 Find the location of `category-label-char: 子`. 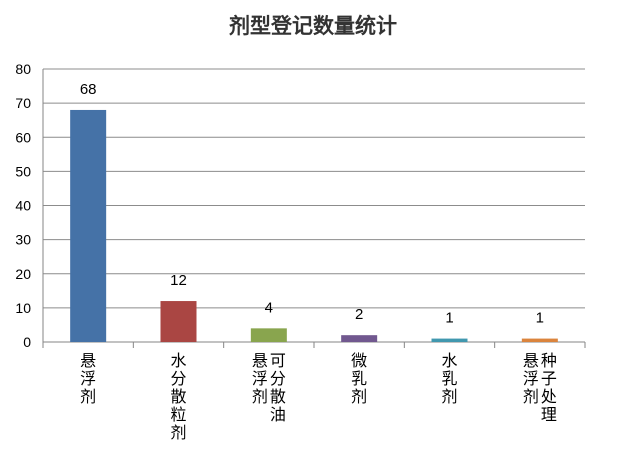

category-label-char: 子 is located at coordinates (549, 378).